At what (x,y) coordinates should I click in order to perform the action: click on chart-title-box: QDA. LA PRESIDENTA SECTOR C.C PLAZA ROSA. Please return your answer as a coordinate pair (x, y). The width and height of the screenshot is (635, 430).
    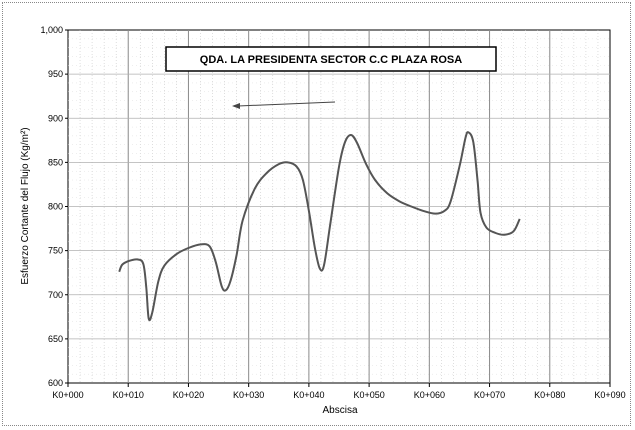
    Looking at the image, I should click on (331, 59).